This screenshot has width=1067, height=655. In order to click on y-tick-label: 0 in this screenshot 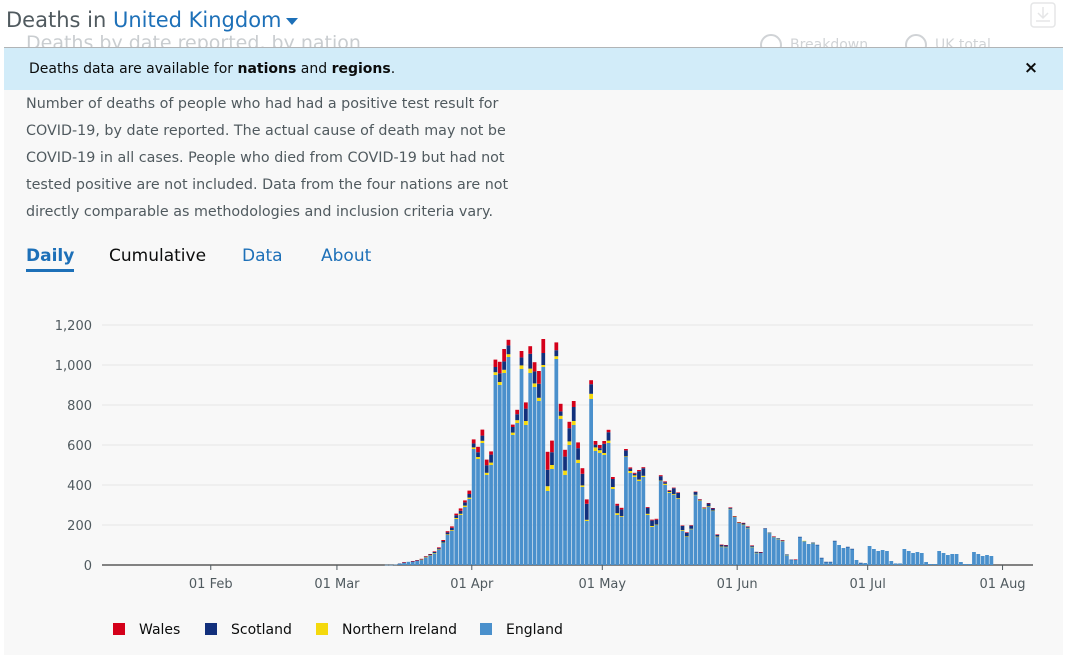, I will do `click(88, 566)`.